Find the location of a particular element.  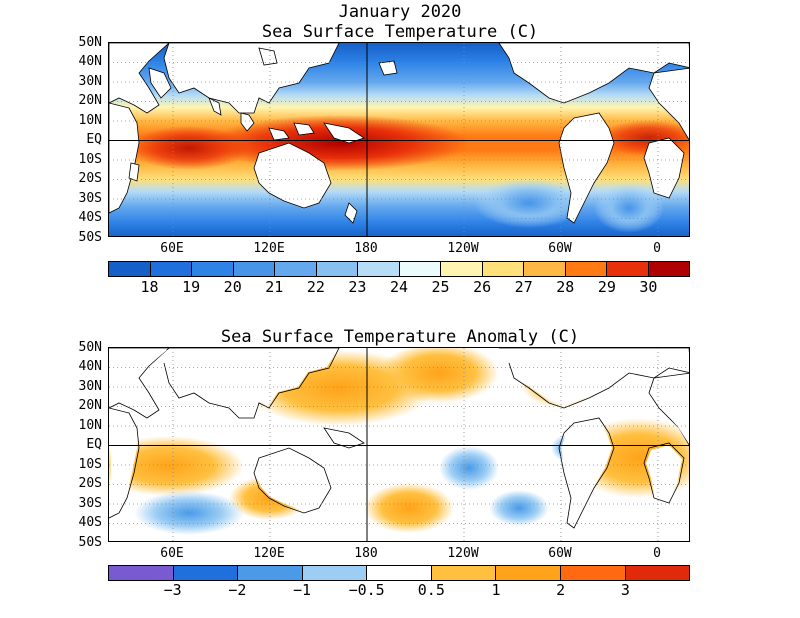

colorbar-label: 3 is located at coordinates (625, 590).